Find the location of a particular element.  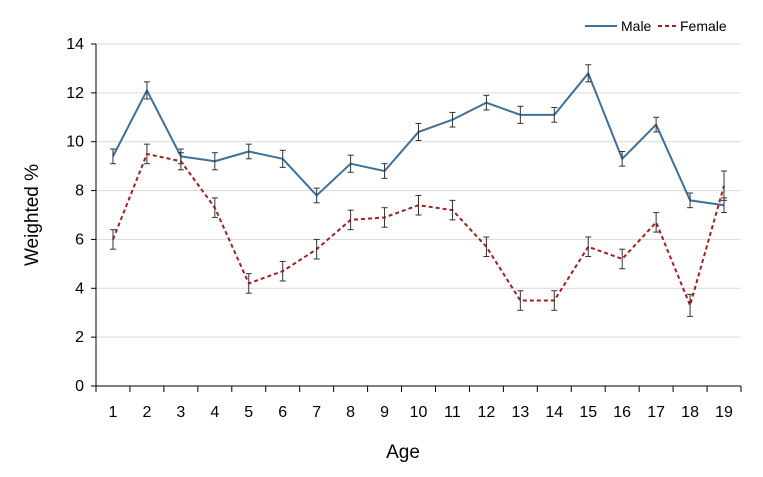

x-tick-label-17: 17 is located at coordinates (656, 412).